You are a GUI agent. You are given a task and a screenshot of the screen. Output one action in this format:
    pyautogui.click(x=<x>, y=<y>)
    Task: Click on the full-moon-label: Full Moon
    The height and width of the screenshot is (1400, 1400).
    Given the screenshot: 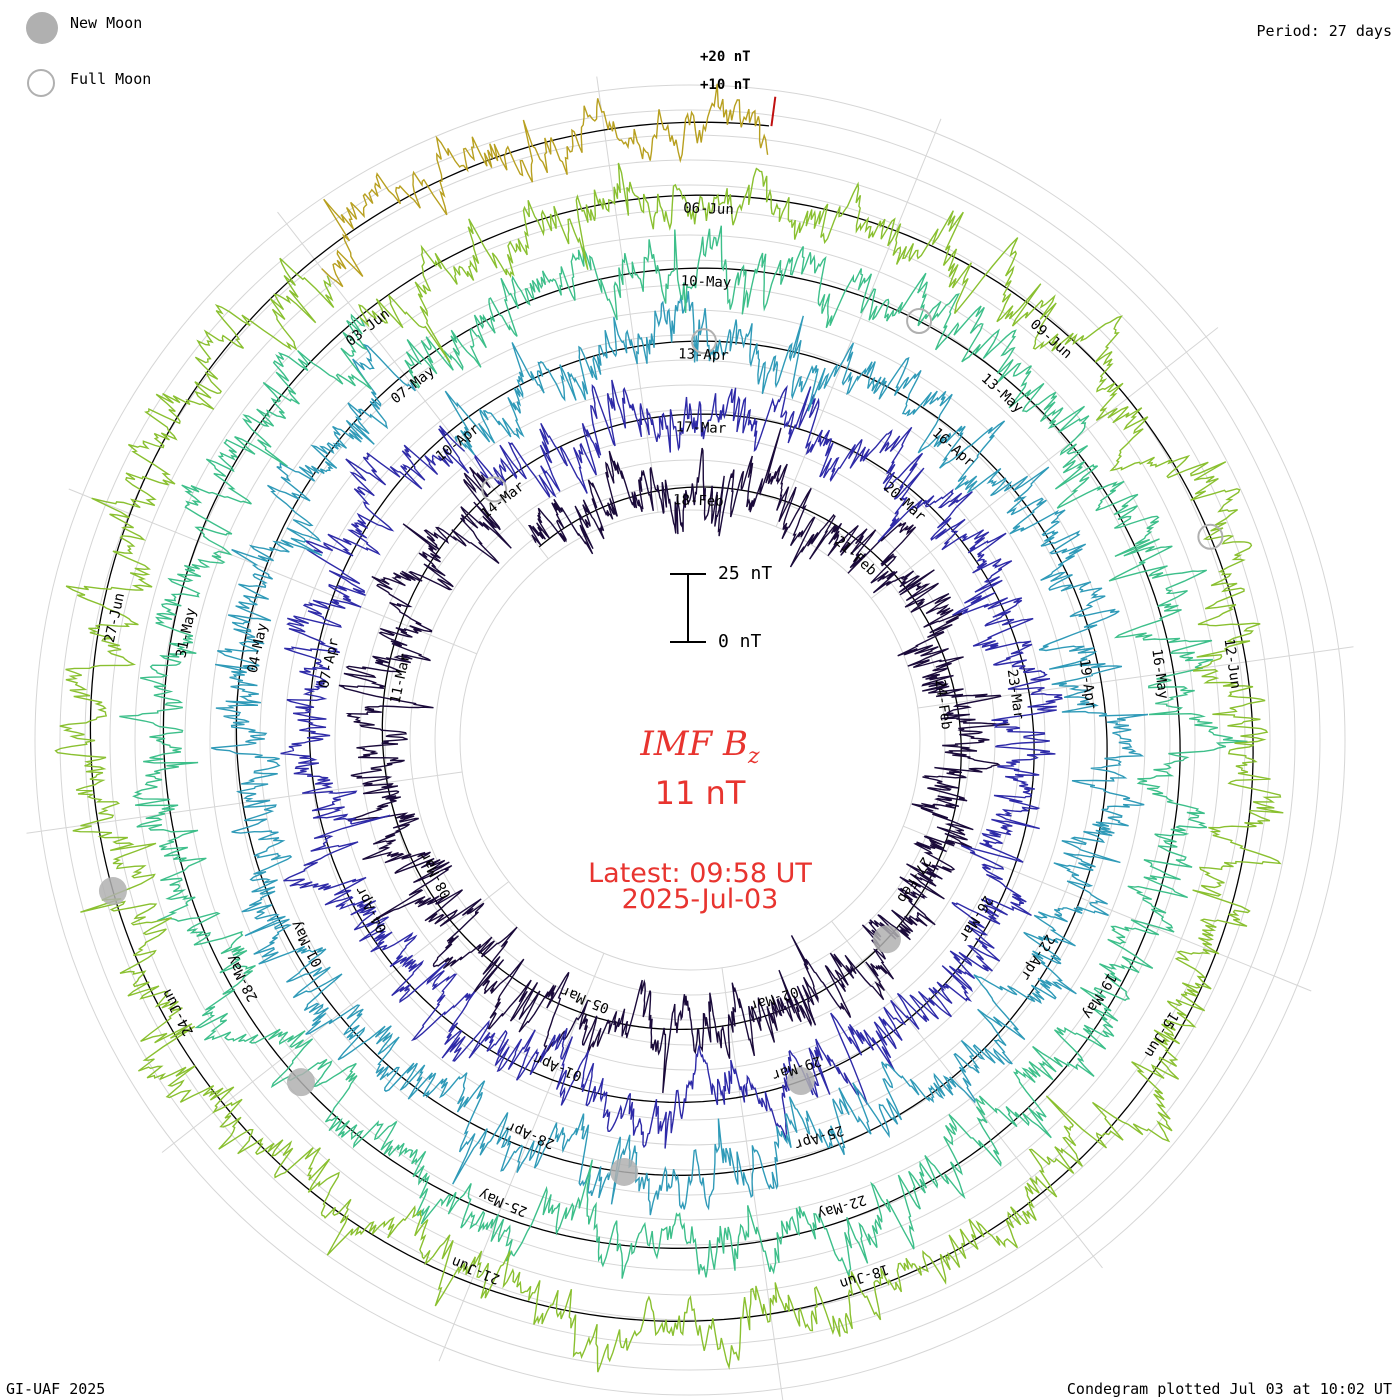 What is the action you would take?
    pyautogui.click(x=111, y=79)
    